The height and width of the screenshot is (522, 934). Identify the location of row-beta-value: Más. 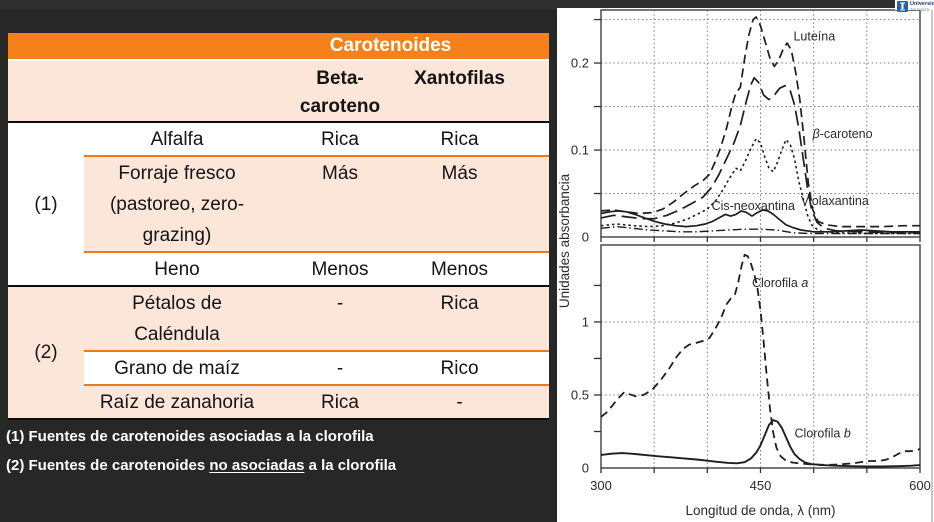
(340, 204).